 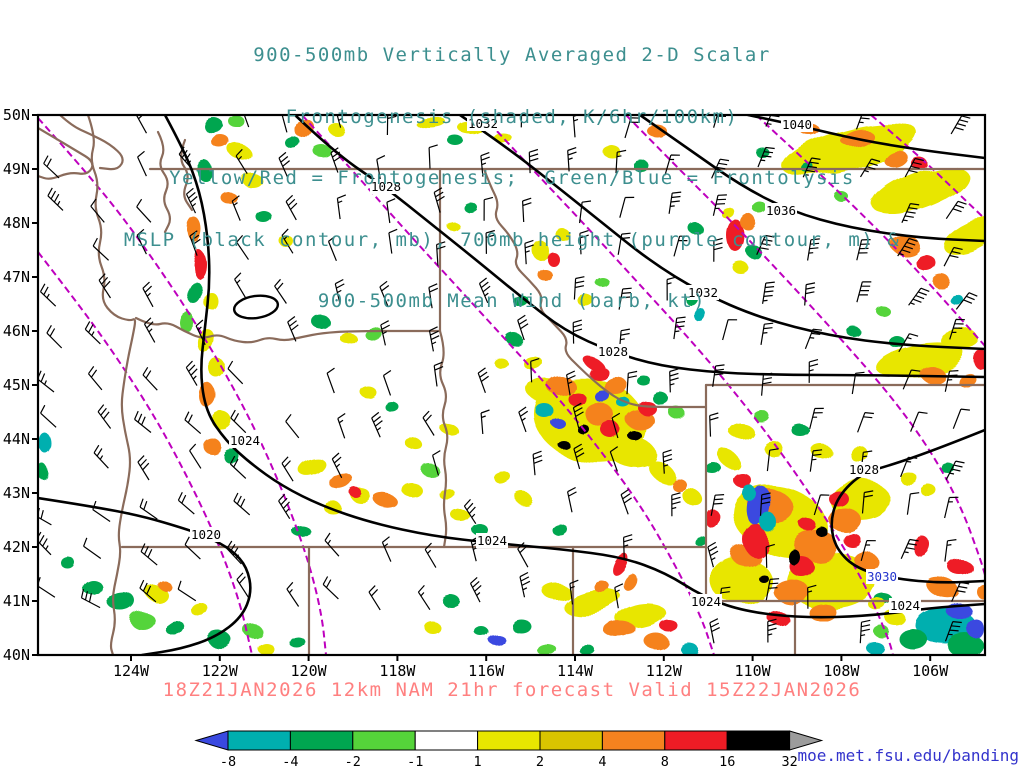 What do you see at coordinates (483, 123) in the screenshot?
I see `mslp-label: 1032` at bounding box center [483, 123].